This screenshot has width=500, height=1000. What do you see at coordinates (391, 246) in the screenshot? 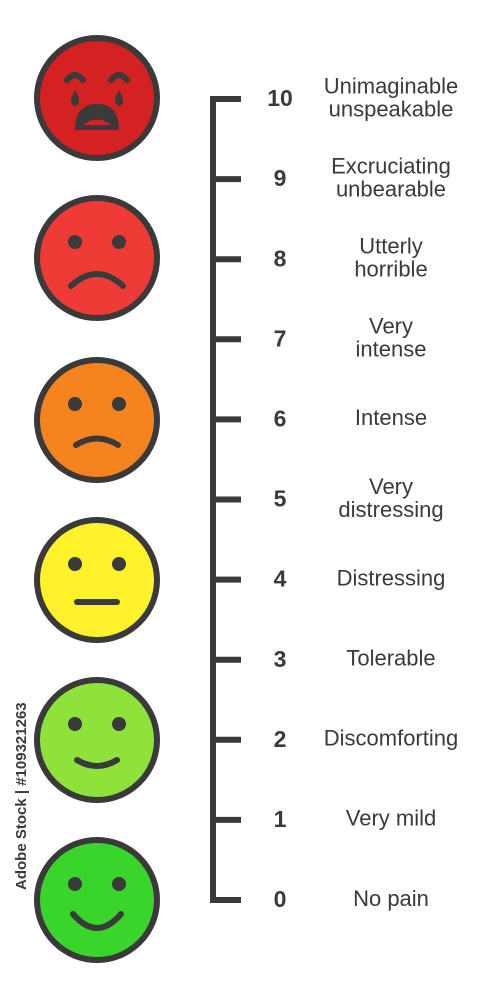
I see `level-label: Utterly` at bounding box center [391, 246].